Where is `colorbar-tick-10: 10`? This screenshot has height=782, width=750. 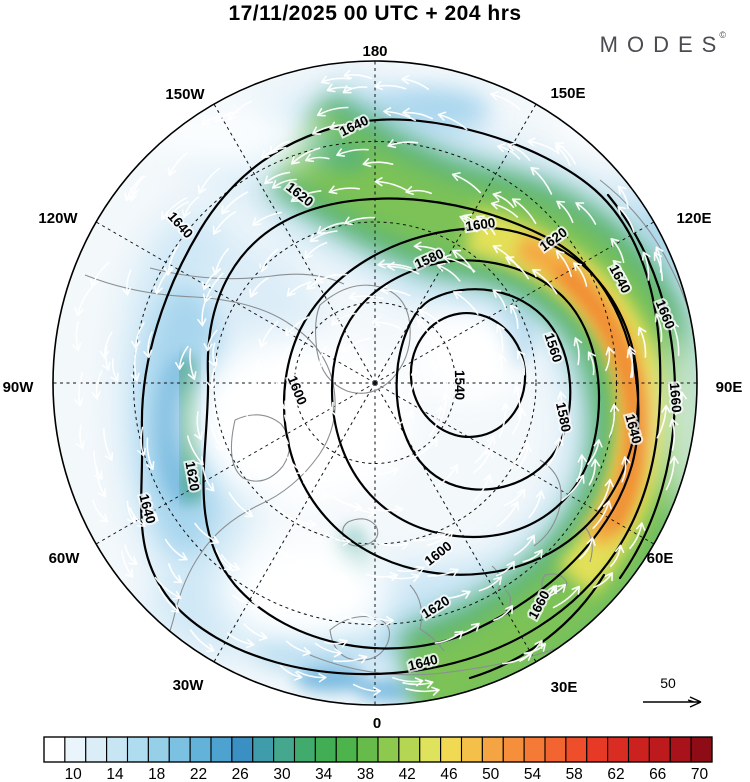
colorbar-tick-10: 10 is located at coordinates (74, 774).